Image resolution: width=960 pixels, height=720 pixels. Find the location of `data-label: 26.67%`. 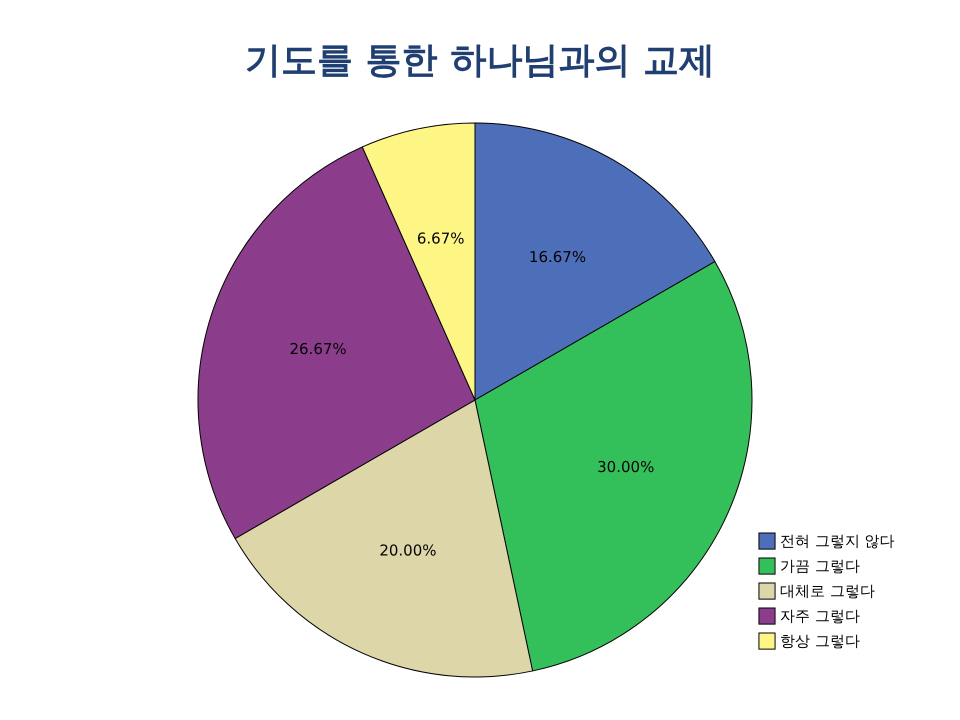

data-label: 26.67% is located at coordinates (318, 349).